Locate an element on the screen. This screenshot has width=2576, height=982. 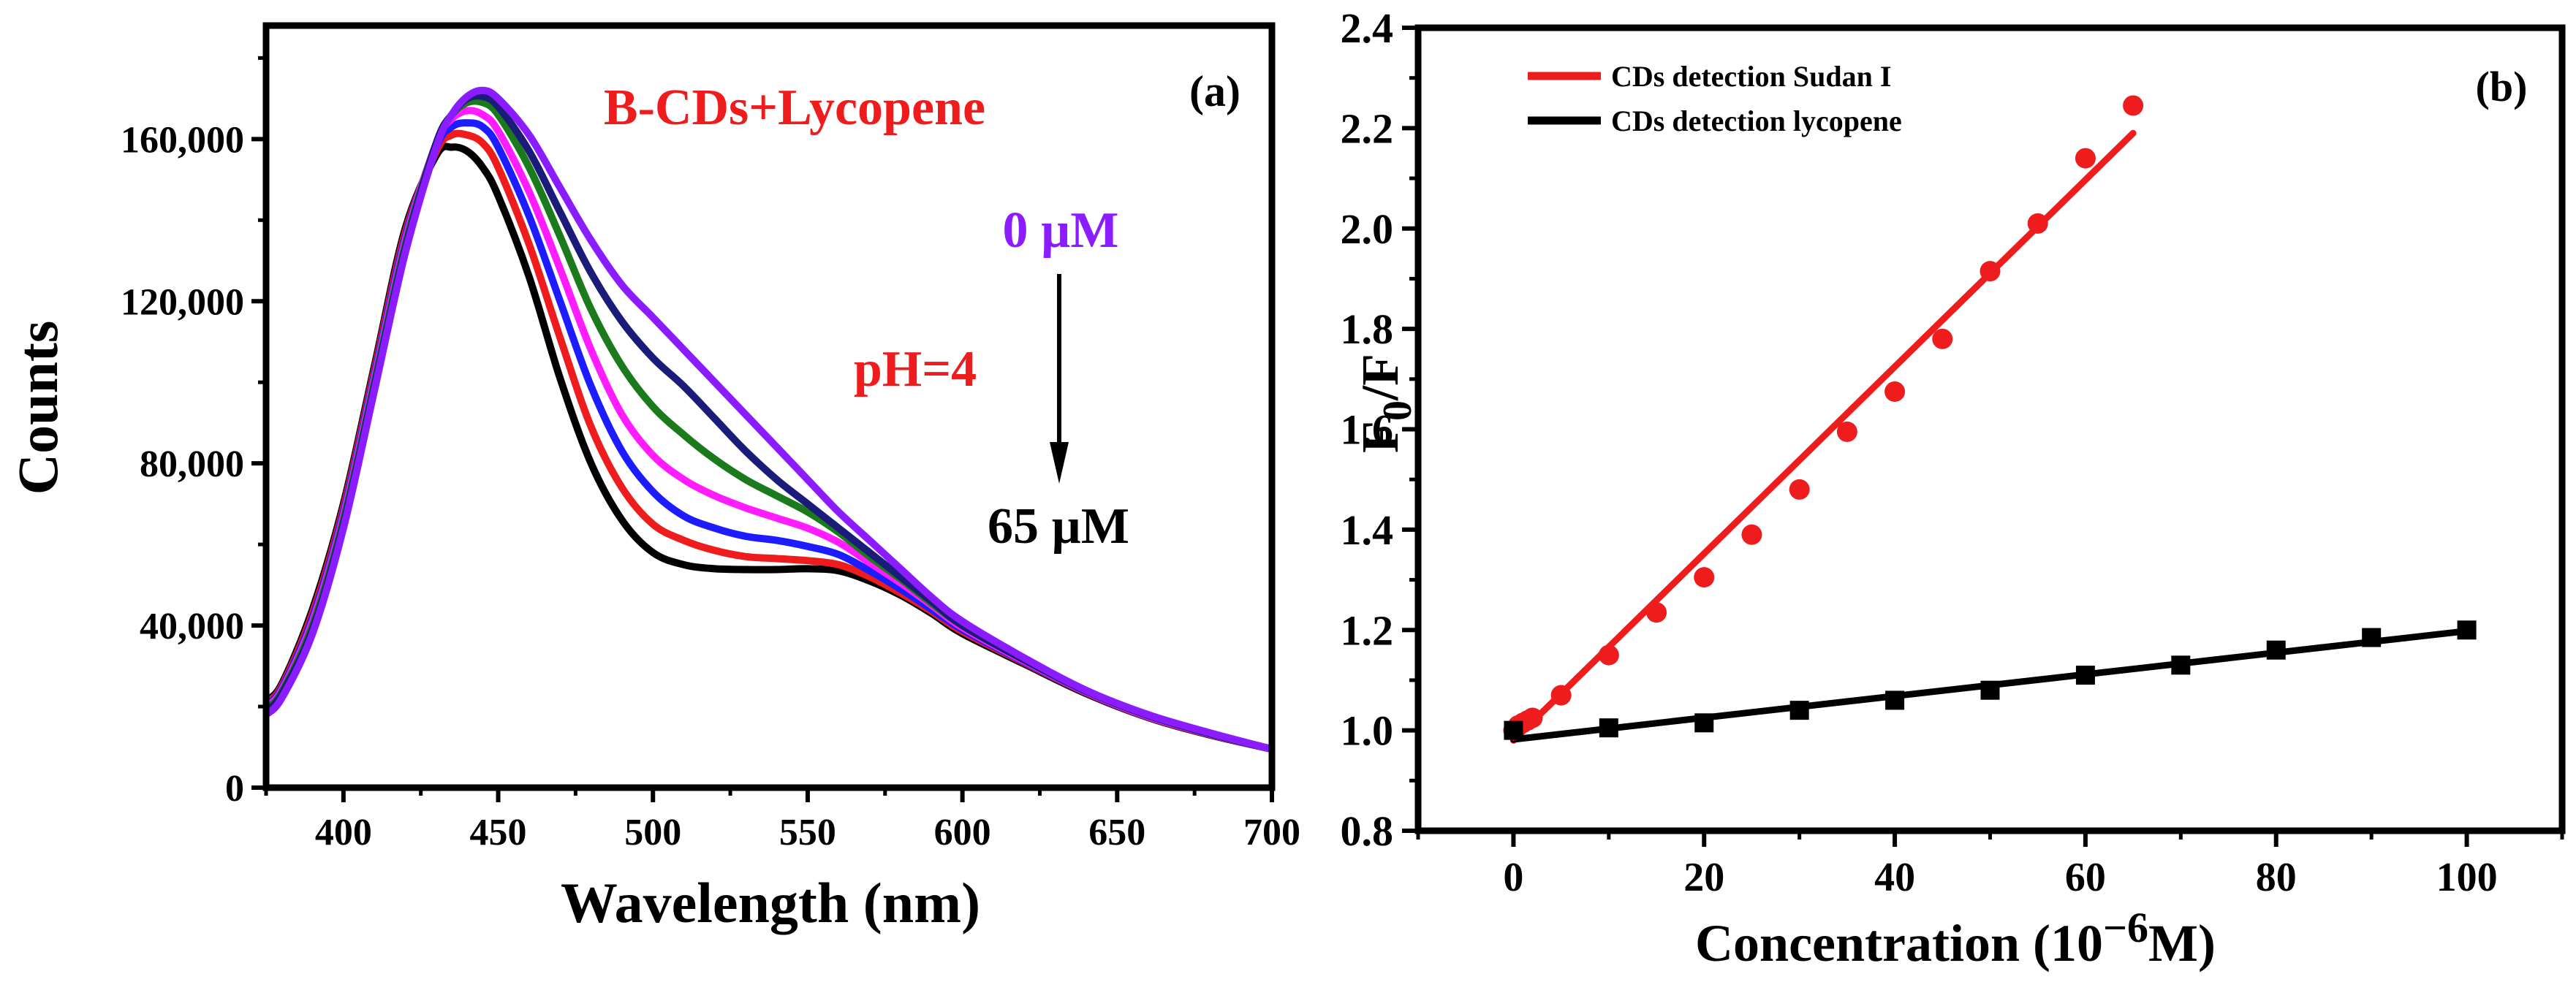
y-tick-label-b: 1.4 is located at coordinates (1367, 530).